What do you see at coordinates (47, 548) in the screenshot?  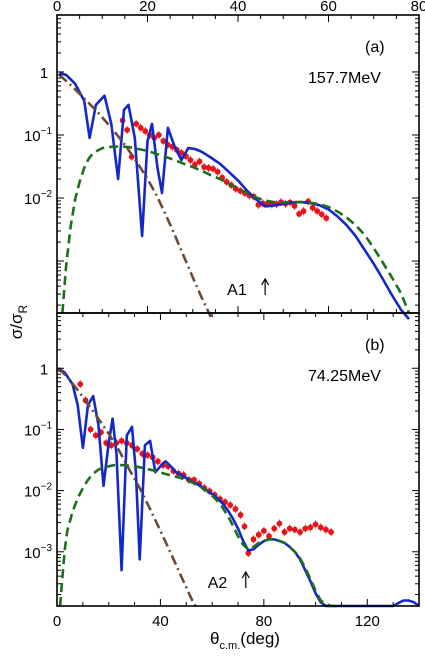 I see `y-tick-exponent: −3` at bounding box center [47, 548].